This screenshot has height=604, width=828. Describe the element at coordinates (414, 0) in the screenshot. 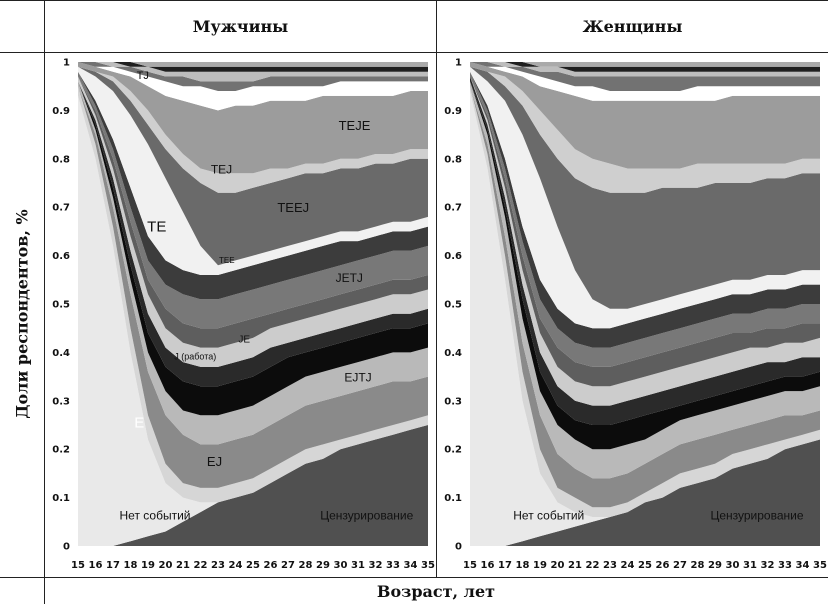

I see `top-border` at that location.